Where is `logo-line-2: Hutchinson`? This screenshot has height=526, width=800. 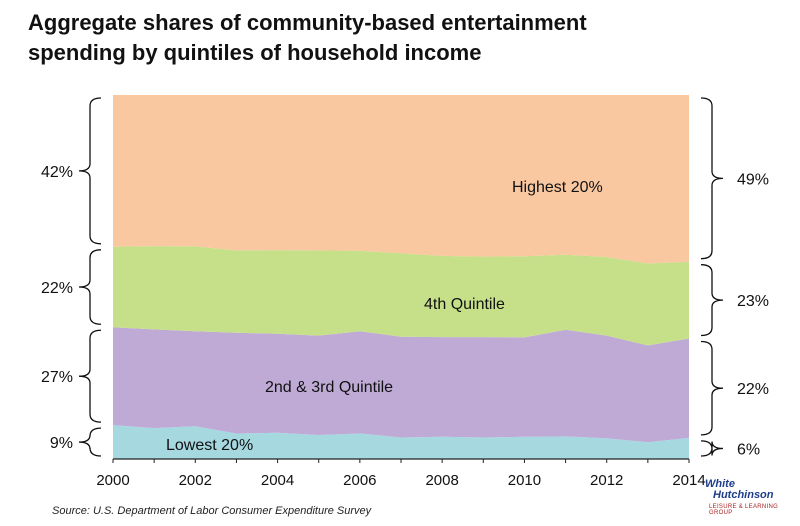 logo-line-2: Hutchinson is located at coordinates (743, 495).